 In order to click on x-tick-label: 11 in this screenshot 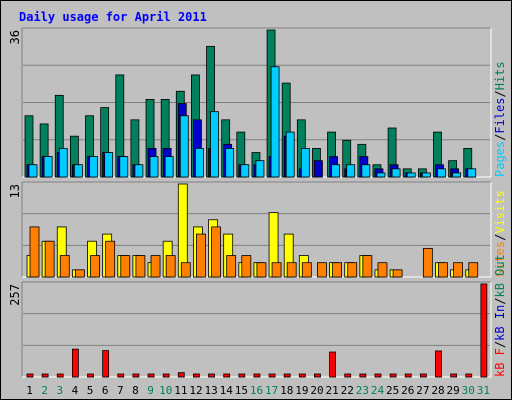, I will do `click(180, 390)`.